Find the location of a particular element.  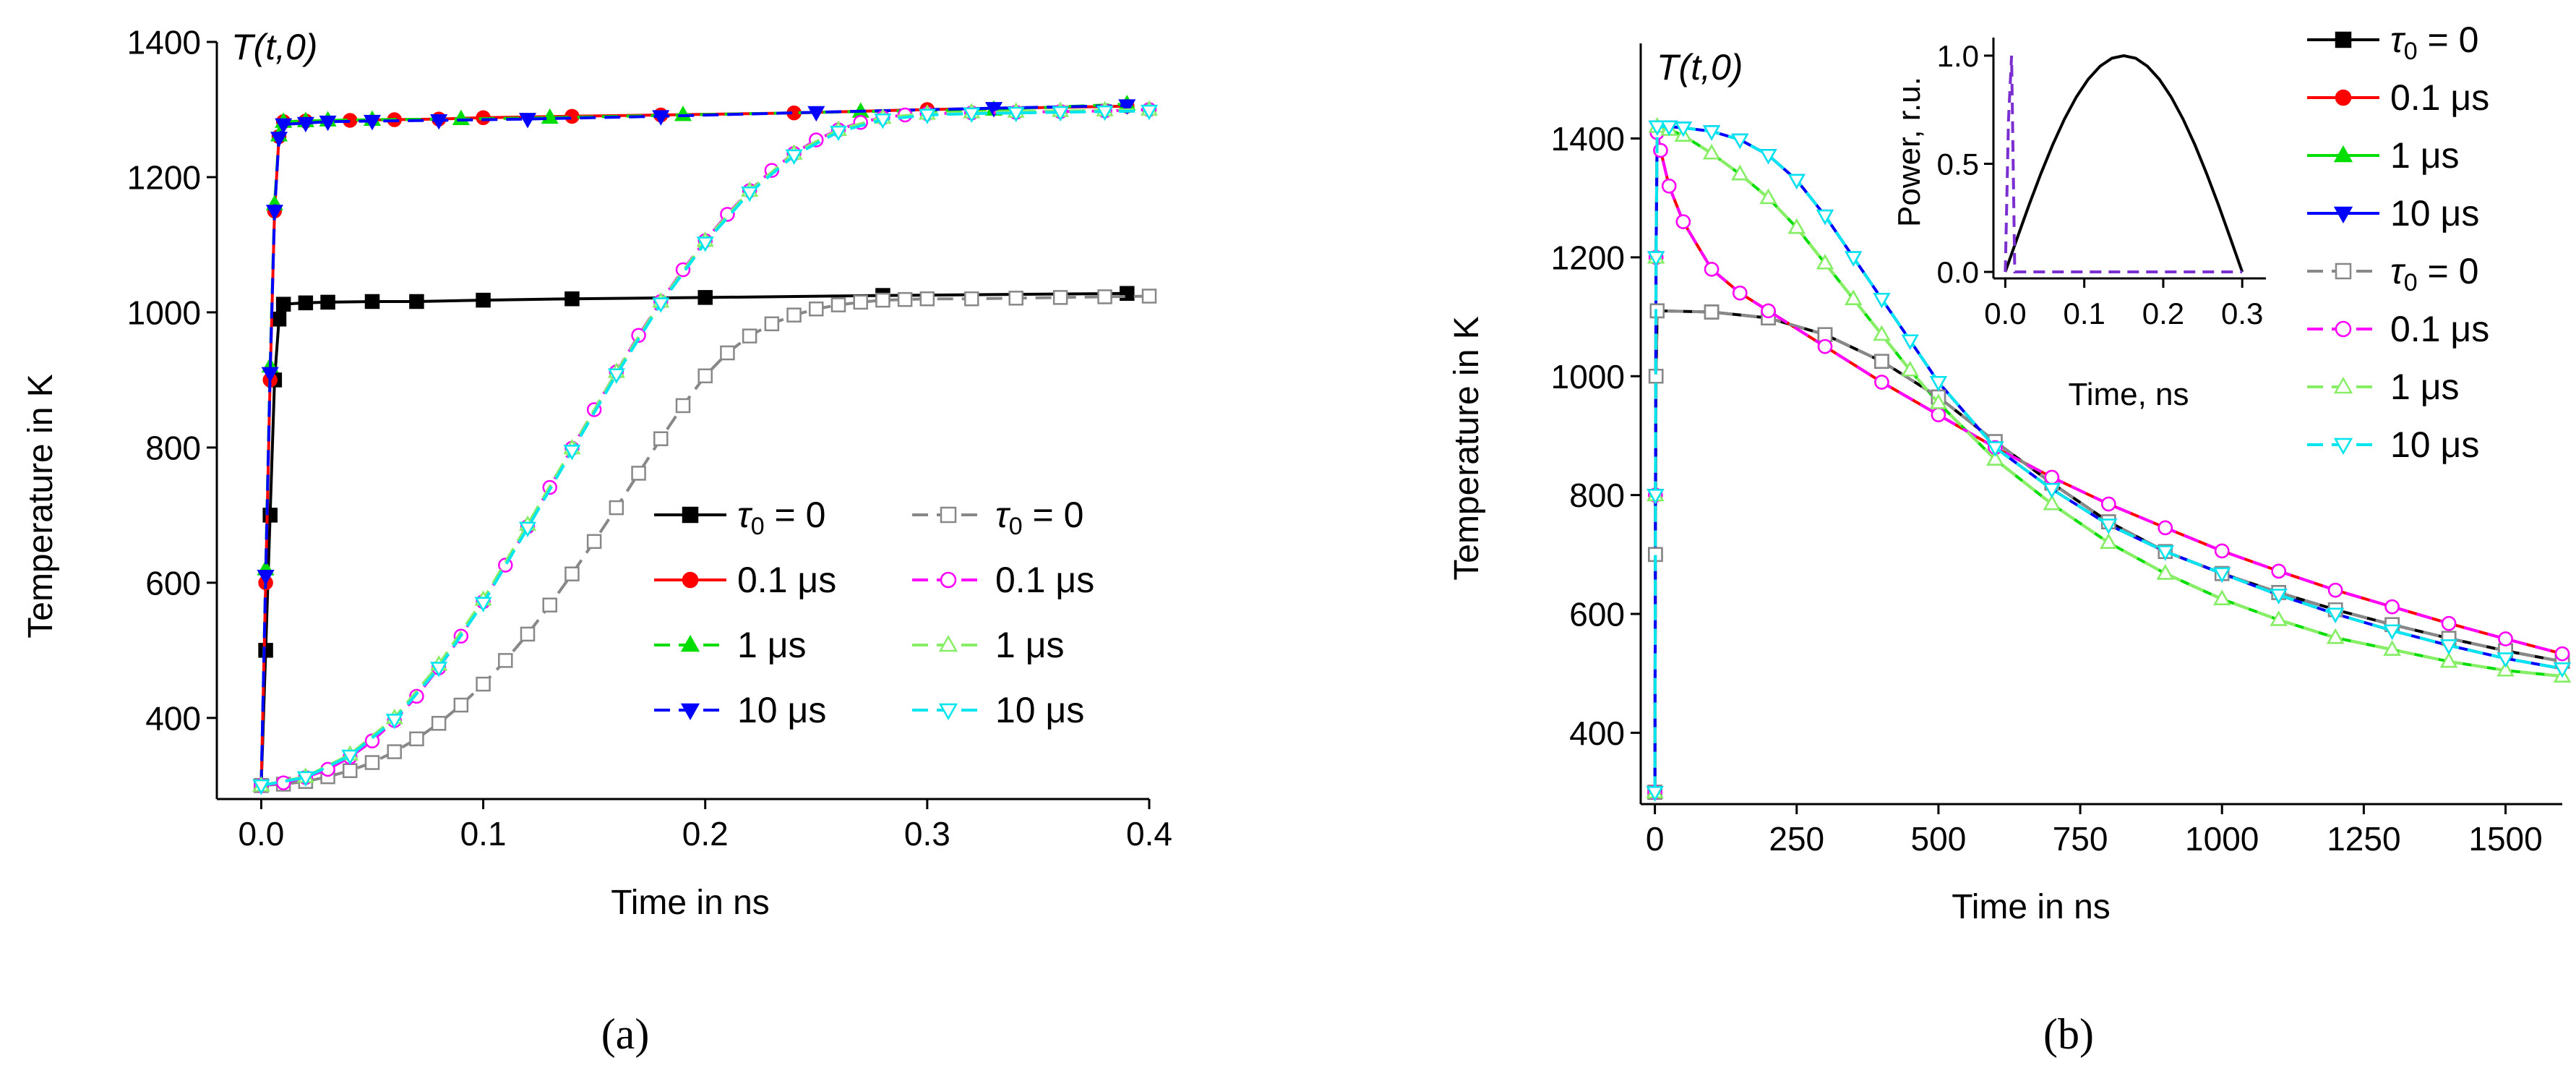

a-legend-label-5: 0.1 μs is located at coordinates (1045, 580).